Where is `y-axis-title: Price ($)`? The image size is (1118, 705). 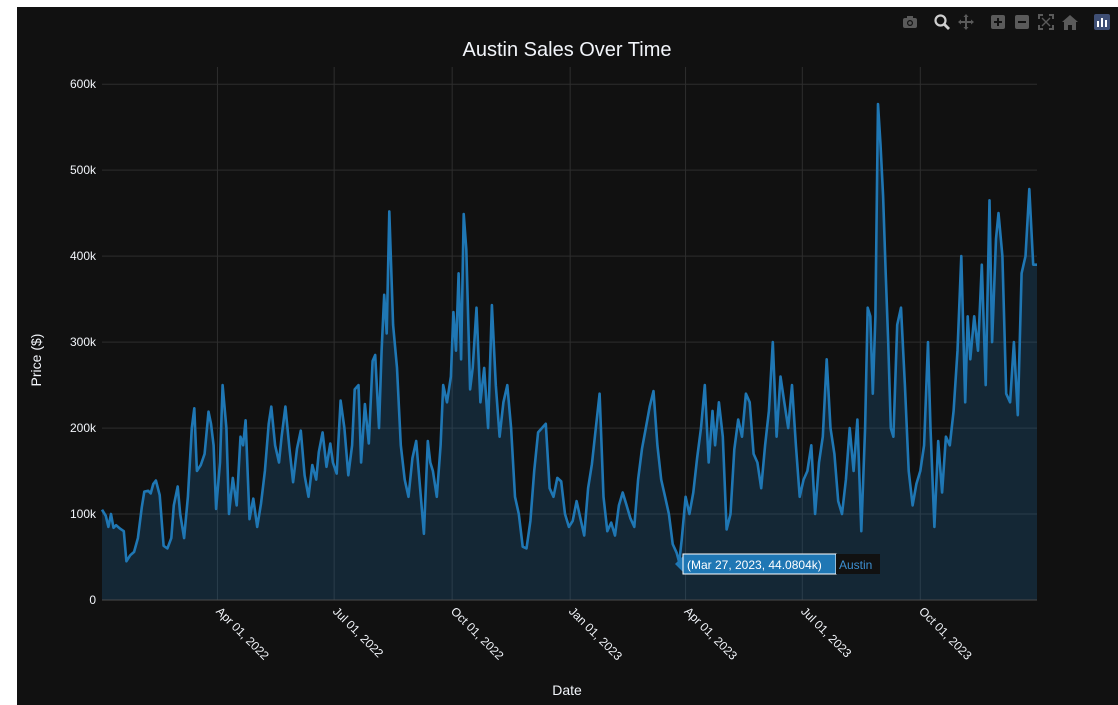
y-axis-title: Price ($) is located at coordinates (36, 360).